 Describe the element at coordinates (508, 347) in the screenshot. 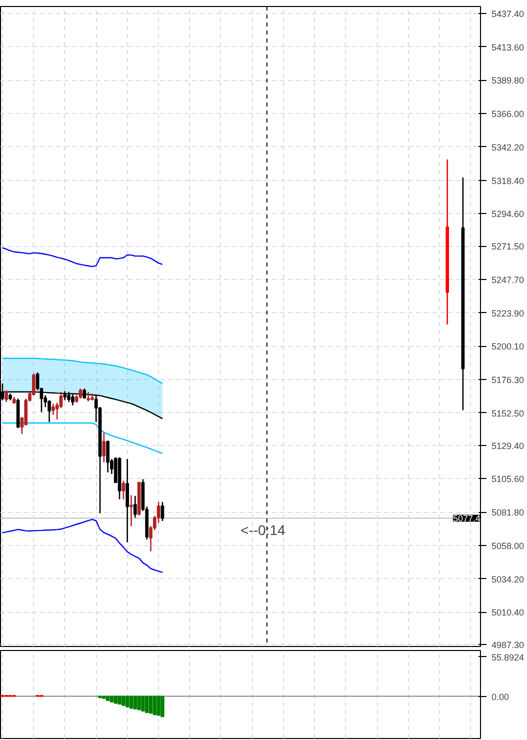

I see `y-tick-label: 5200.10` at that location.